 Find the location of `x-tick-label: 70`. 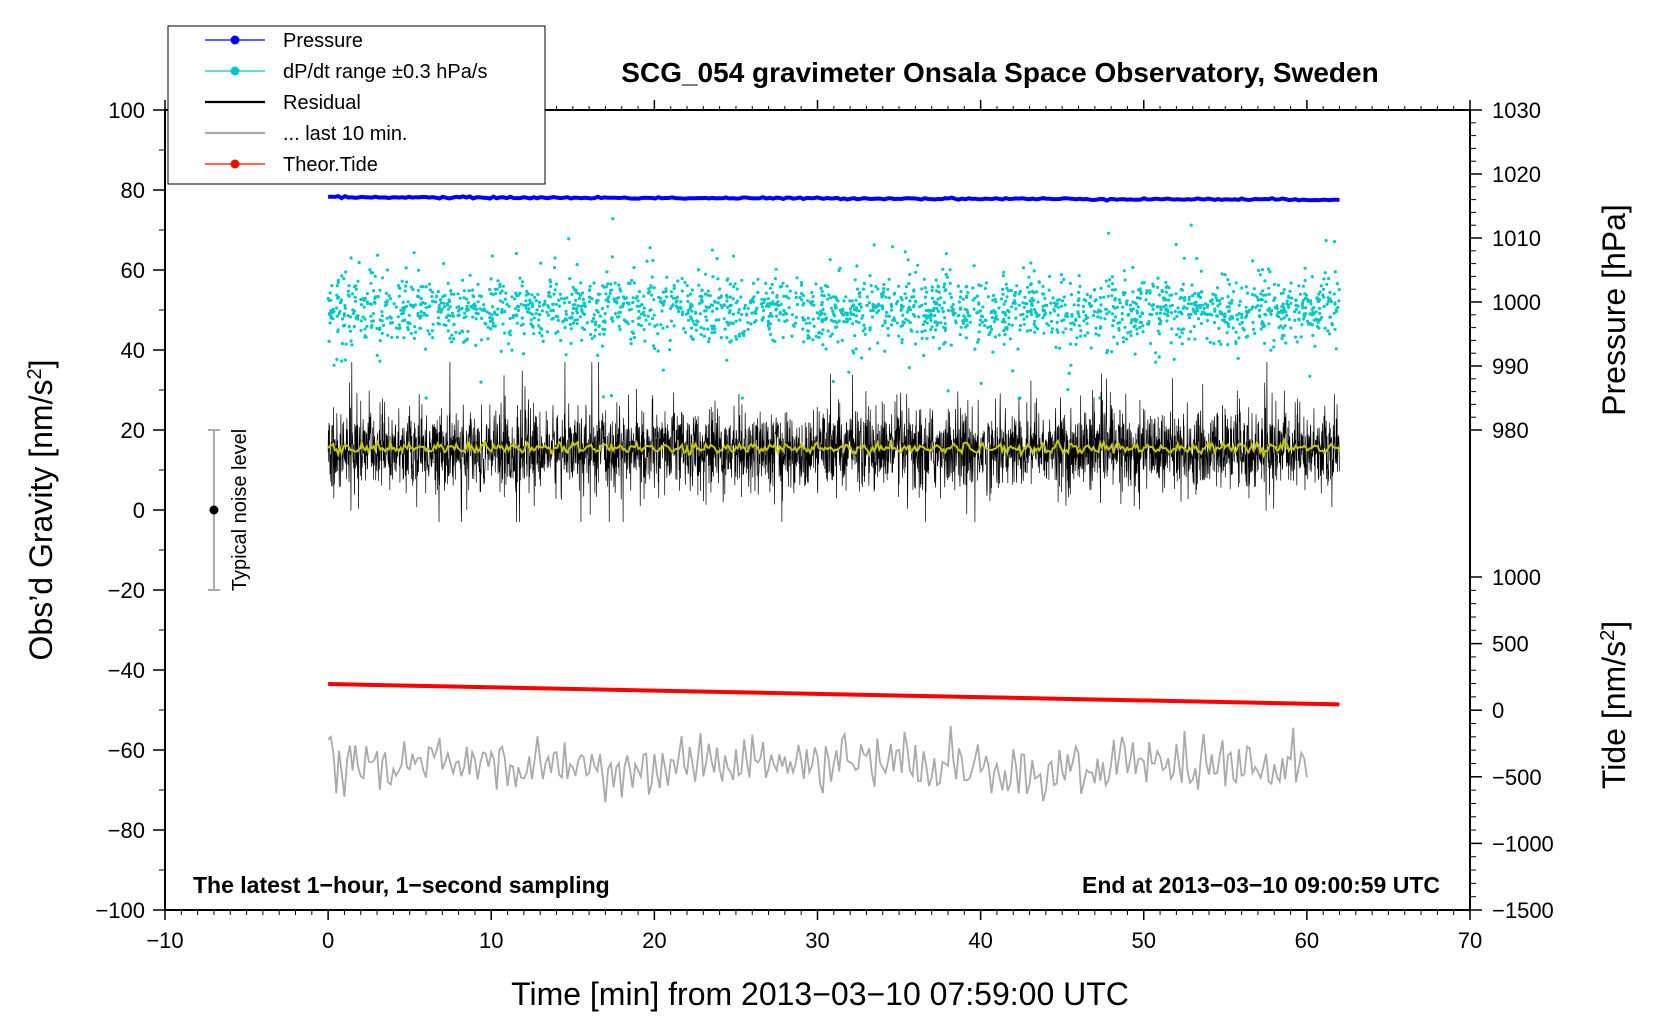

x-tick-label: 70 is located at coordinates (1470, 940).